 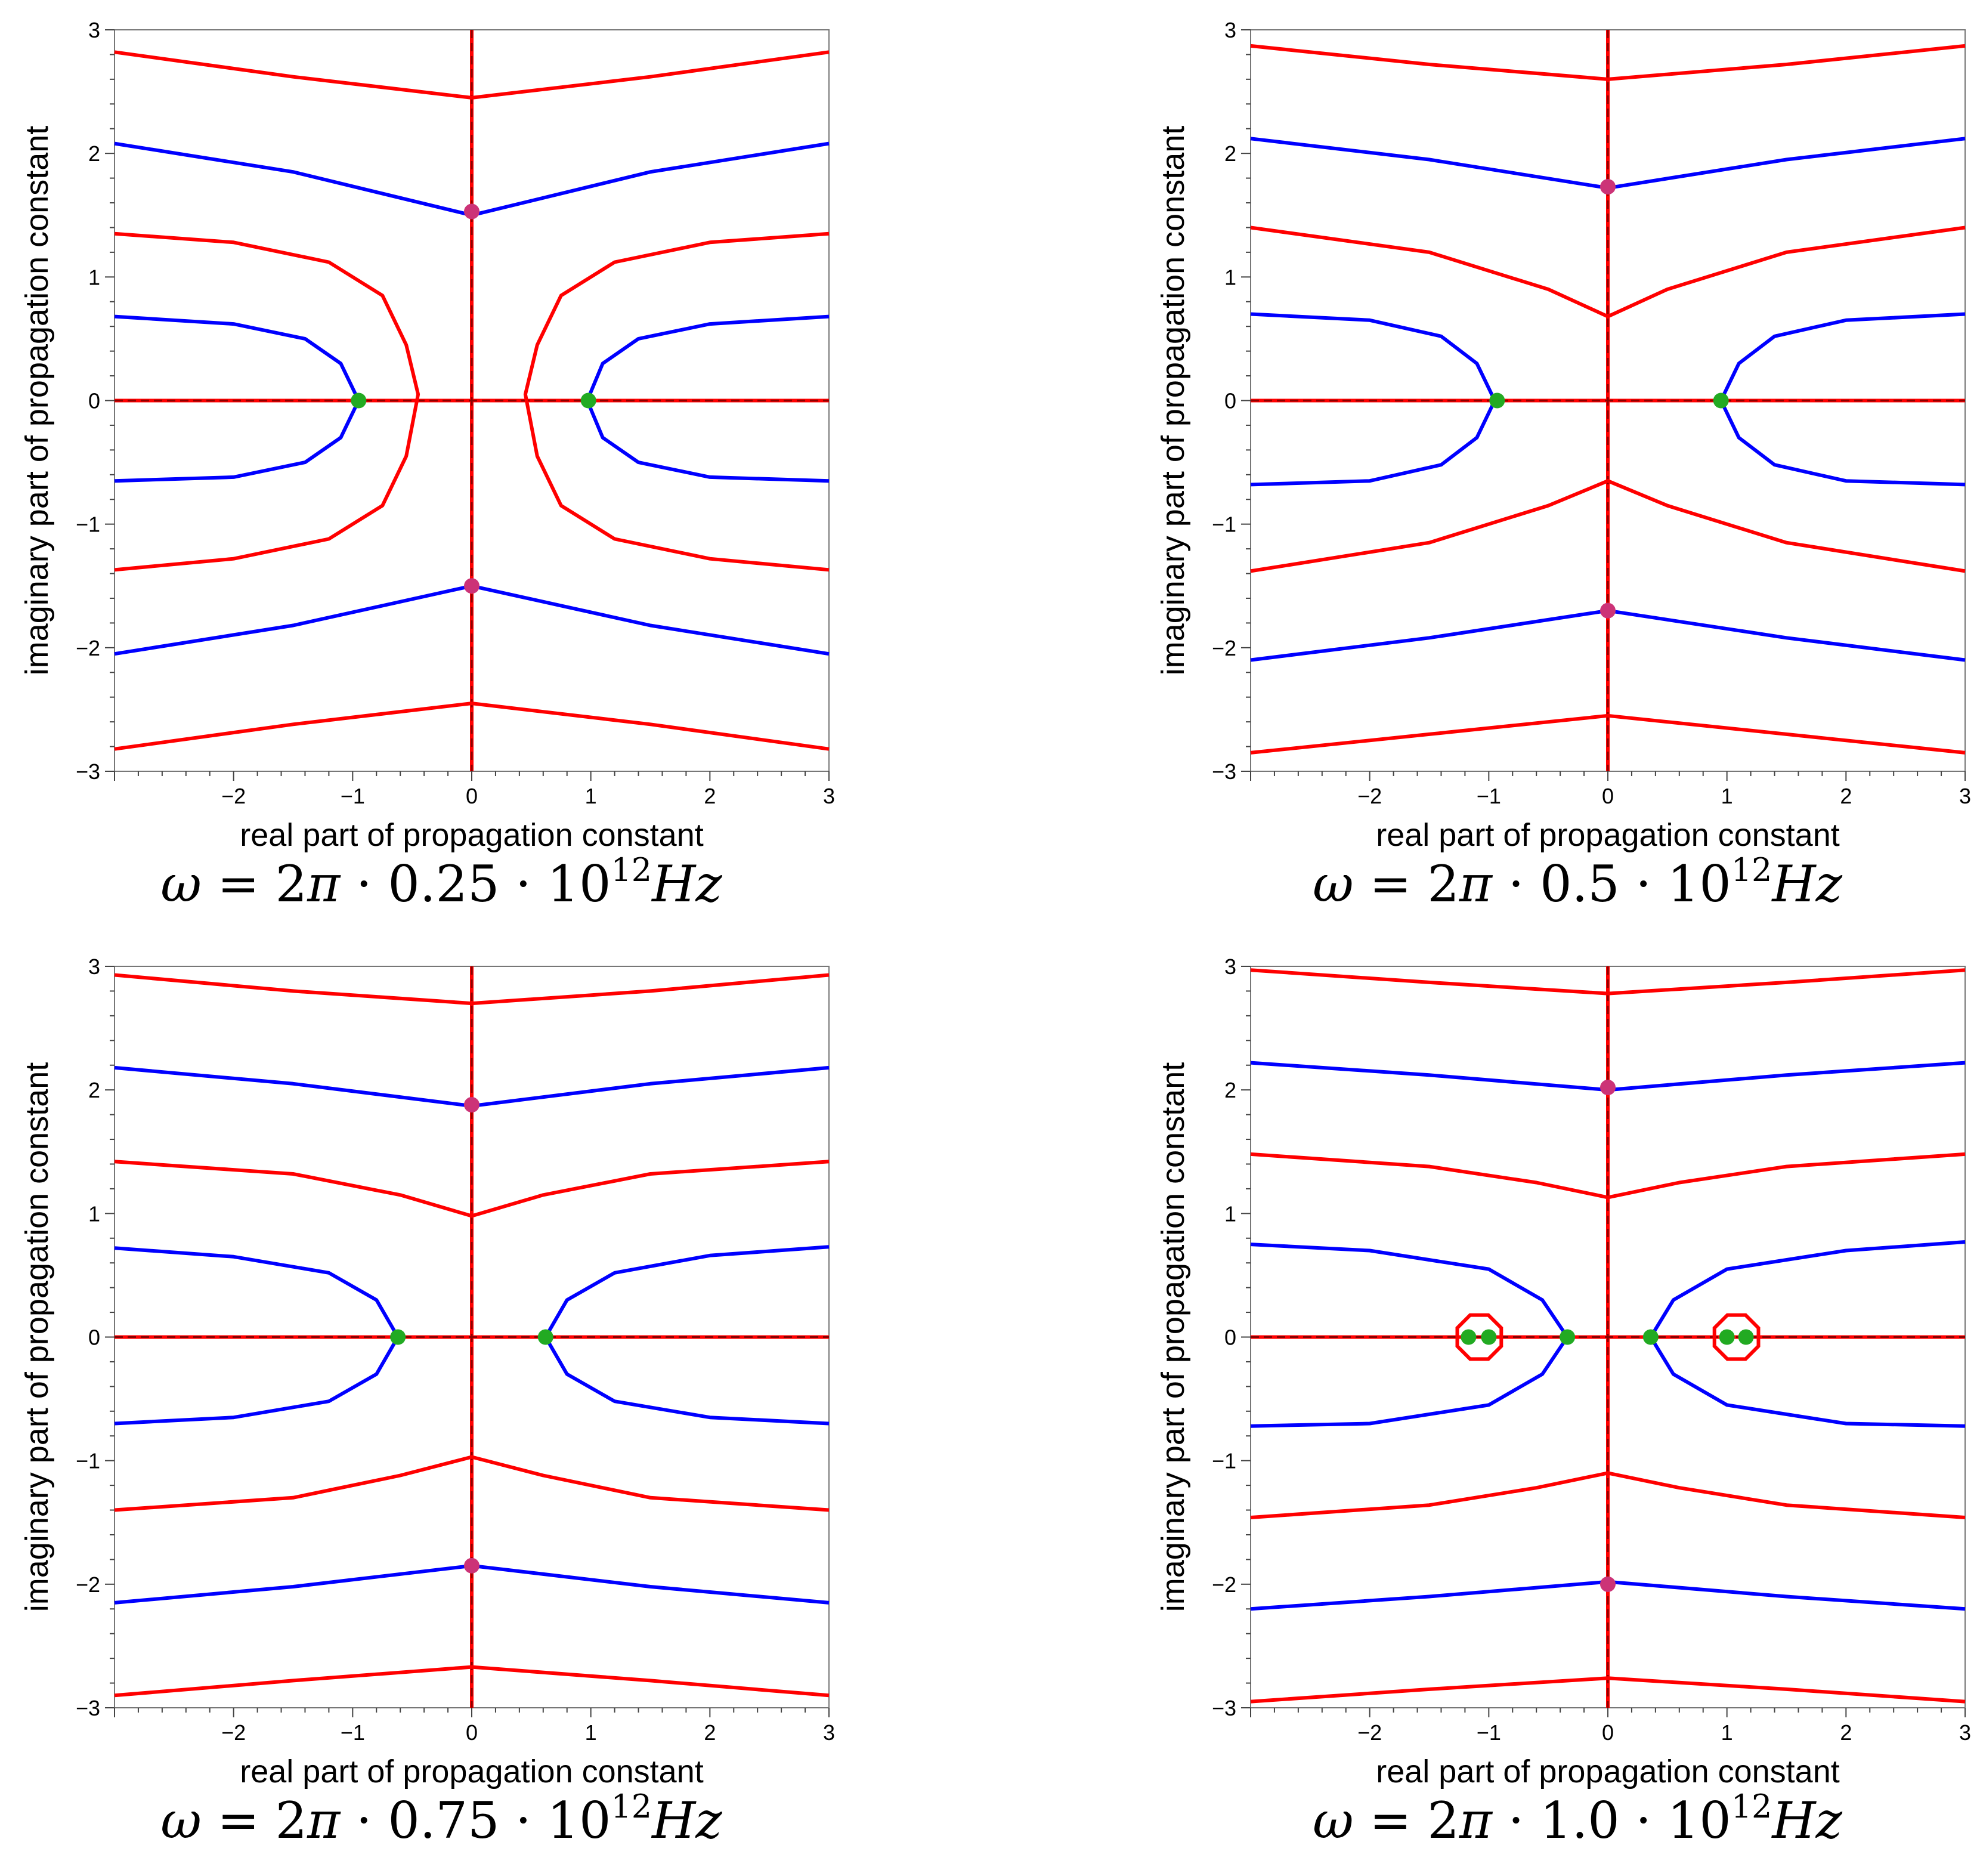 What do you see at coordinates (1807, 884) in the screenshot?
I see `caption-unit: Hz` at bounding box center [1807, 884].